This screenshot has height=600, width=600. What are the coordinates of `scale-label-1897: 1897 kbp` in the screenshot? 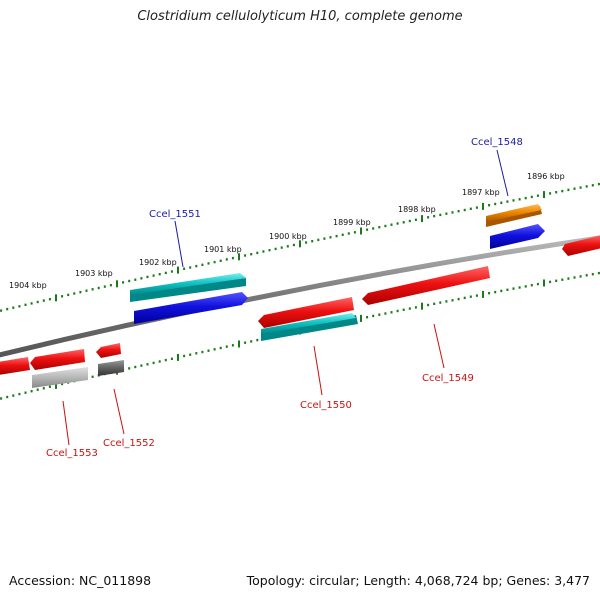 It's located at (481, 192).